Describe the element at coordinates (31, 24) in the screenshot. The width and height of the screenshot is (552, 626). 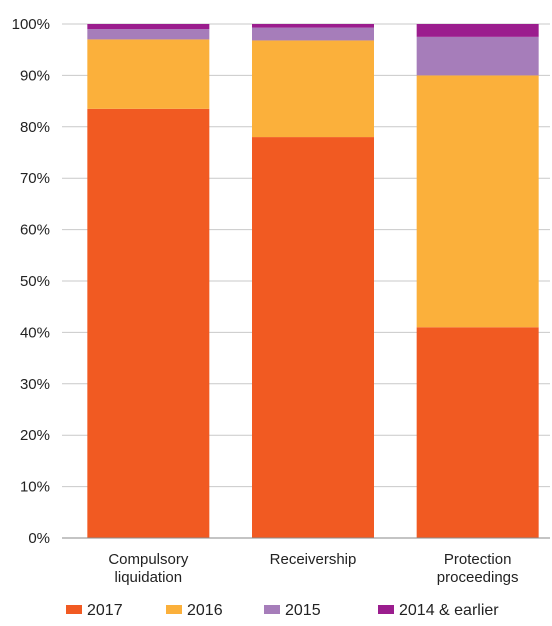
I see `y-tick-label: 100%` at that location.